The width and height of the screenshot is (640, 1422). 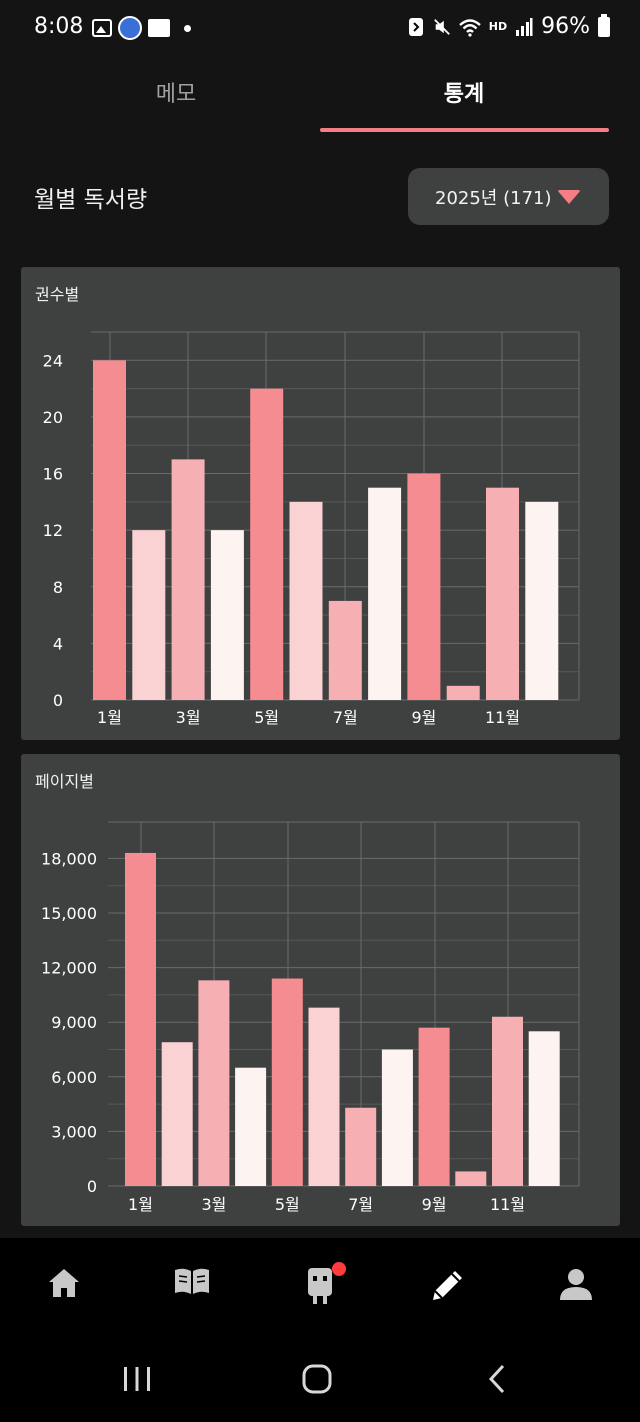 I want to click on y-tick-label: 20, so click(x=53, y=417).